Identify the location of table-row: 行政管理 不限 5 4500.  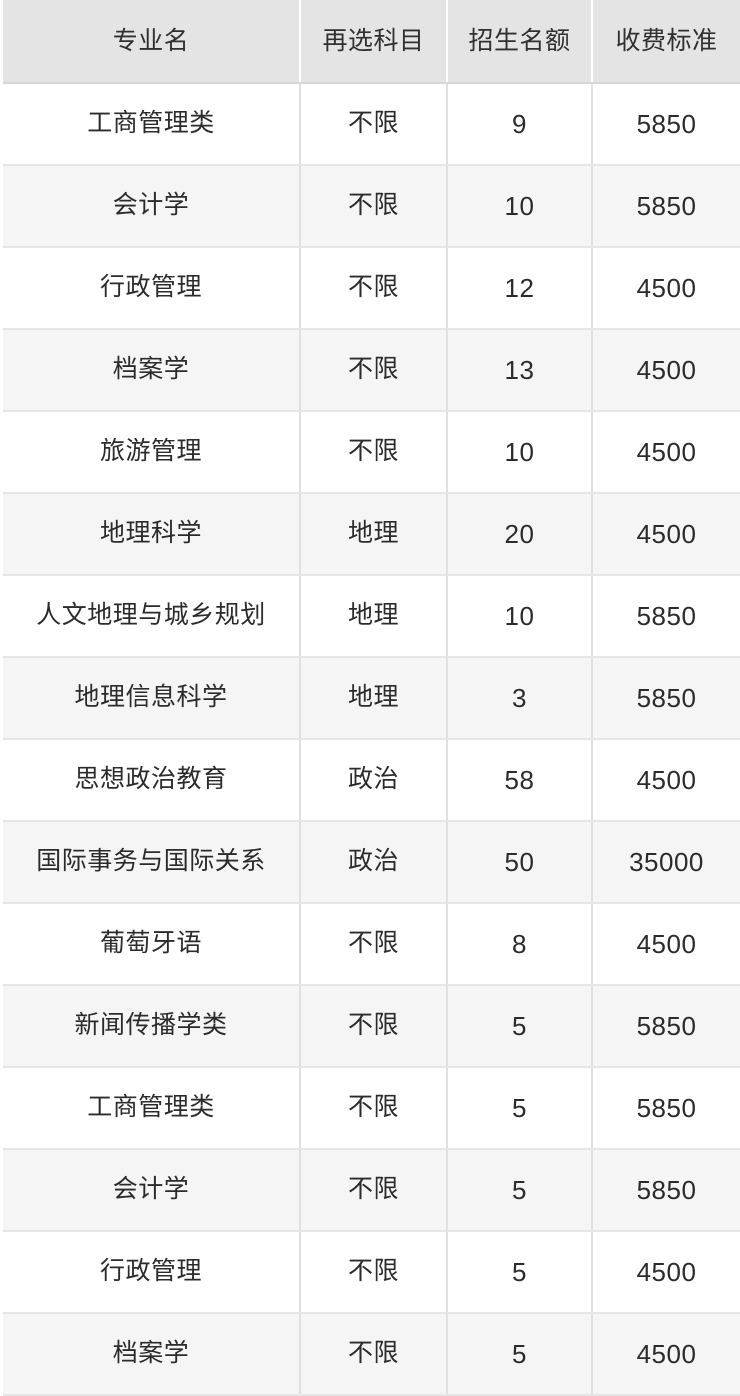
(371, 1272).